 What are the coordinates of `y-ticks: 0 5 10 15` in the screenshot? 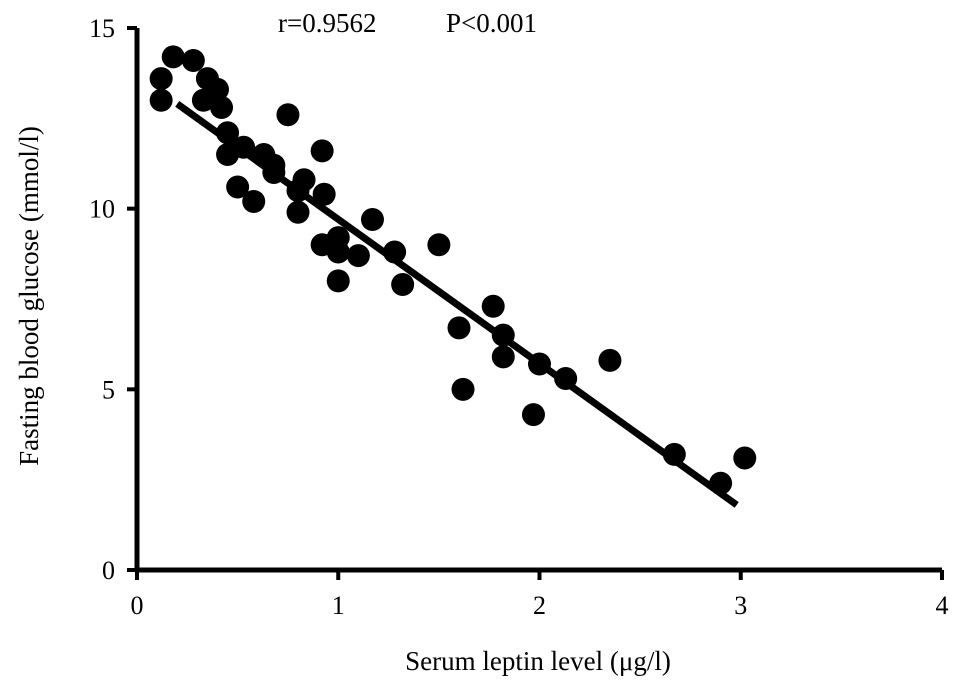 It's located at (113, 299).